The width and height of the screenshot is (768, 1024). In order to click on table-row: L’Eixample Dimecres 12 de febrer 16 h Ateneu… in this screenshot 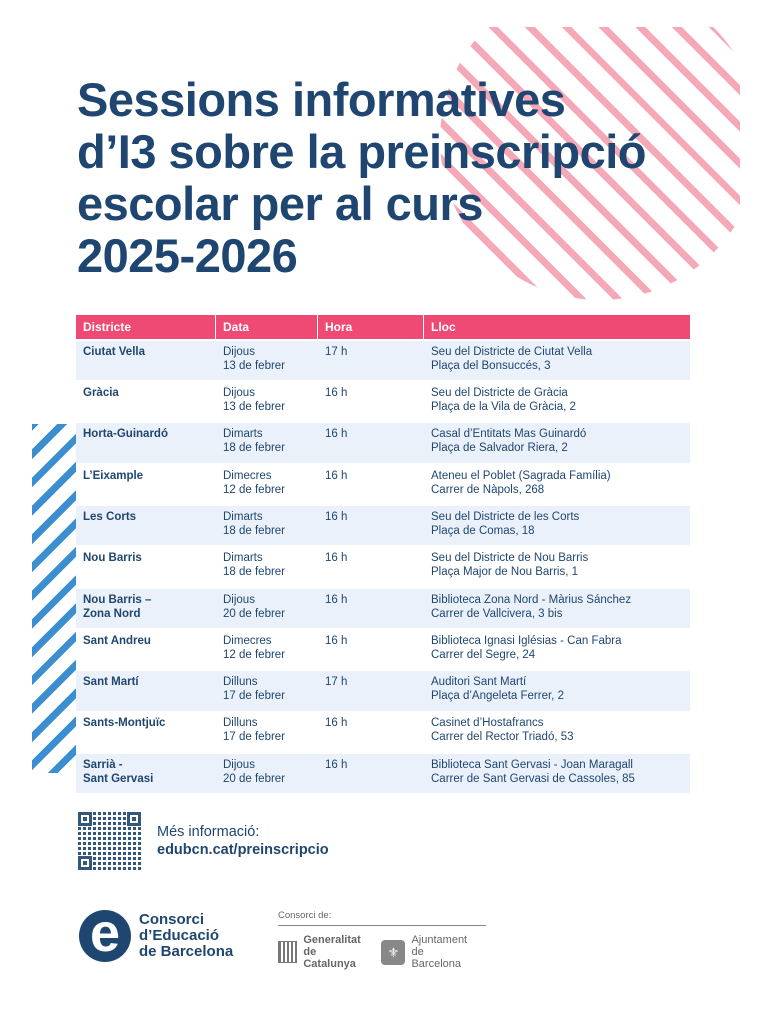, I will do `click(383, 485)`.